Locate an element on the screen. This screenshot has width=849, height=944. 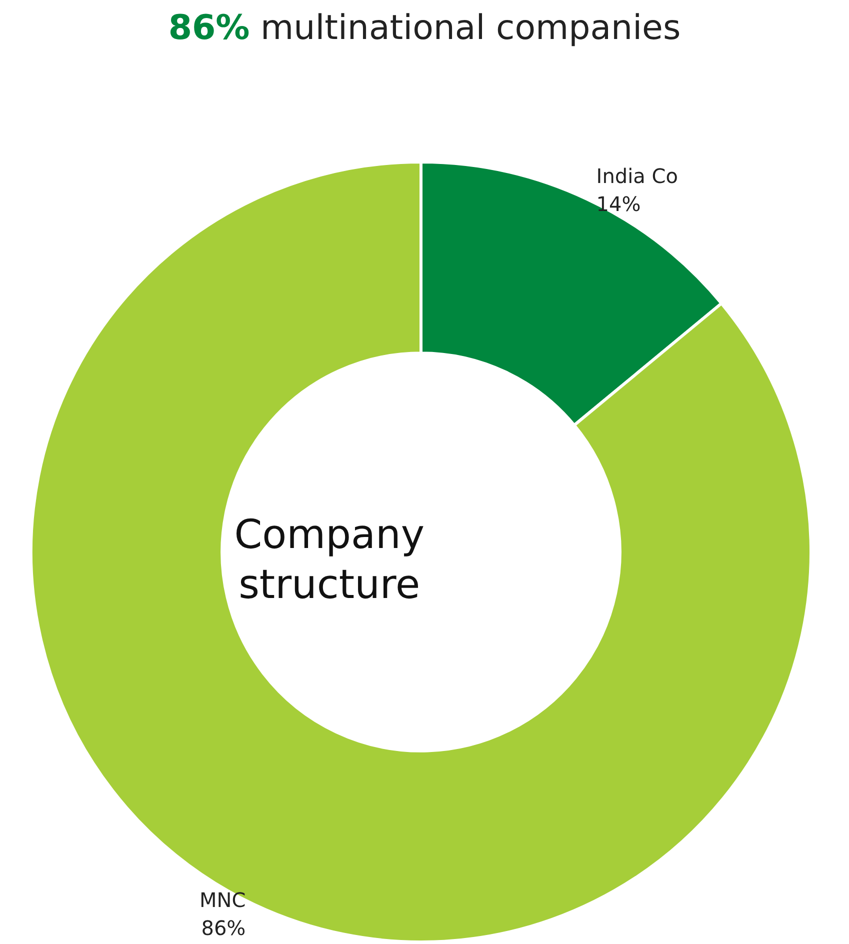
slice-label: India Co is located at coordinates (637, 176).